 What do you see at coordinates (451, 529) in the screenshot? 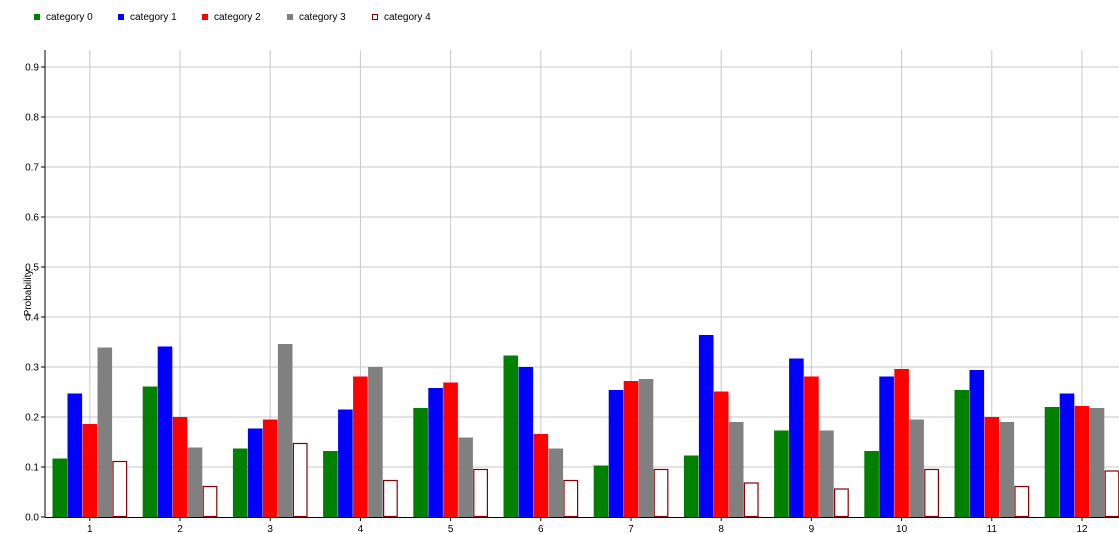
I see `x-tick-label: 5` at bounding box center [451, 529].